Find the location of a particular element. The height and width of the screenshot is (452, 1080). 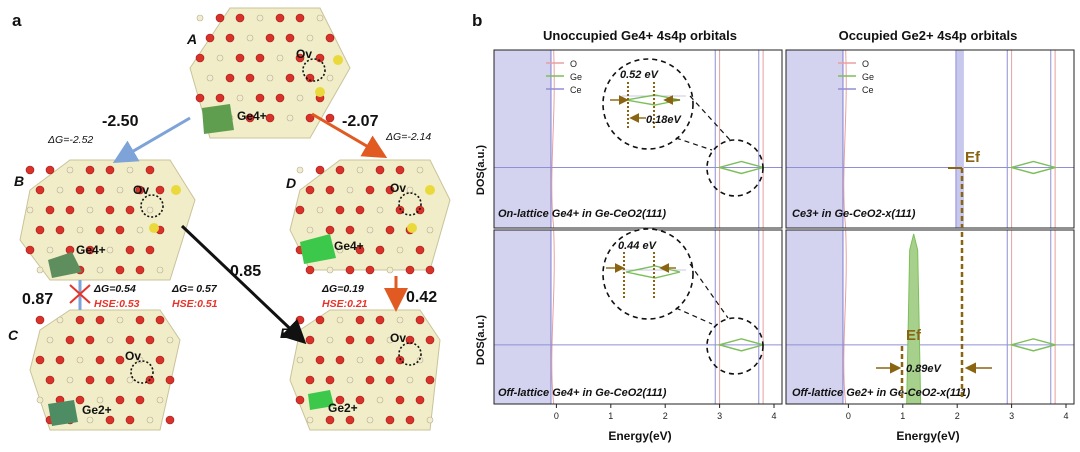

structure-A: A Ge4+ Ov is located at coordinates (268, 73).